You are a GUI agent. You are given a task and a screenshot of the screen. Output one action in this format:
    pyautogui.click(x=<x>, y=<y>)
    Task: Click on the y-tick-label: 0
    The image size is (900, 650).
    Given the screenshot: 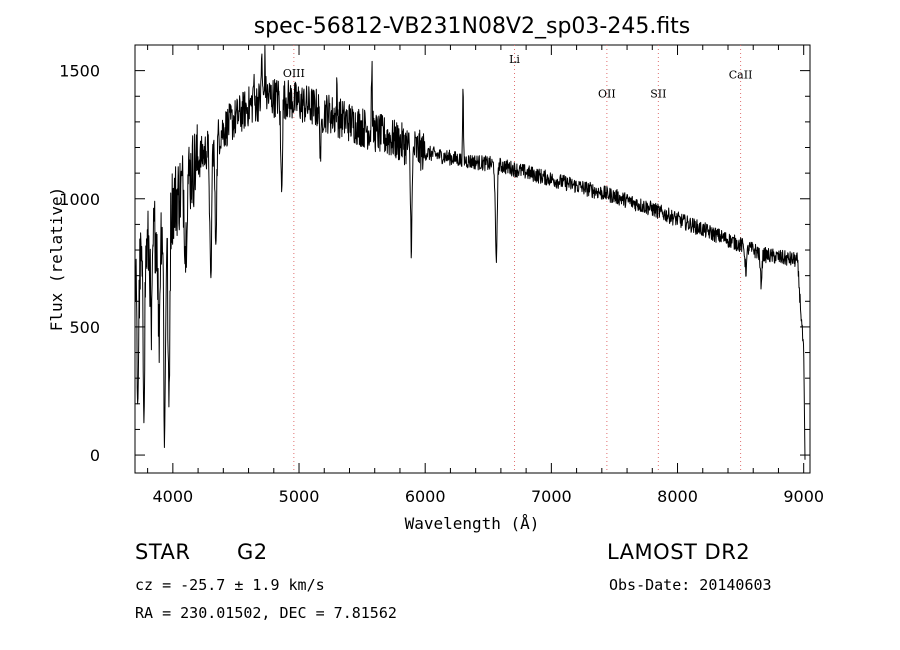 What is the action you would take?
    pyautogui.click(x=95, y=455)
    